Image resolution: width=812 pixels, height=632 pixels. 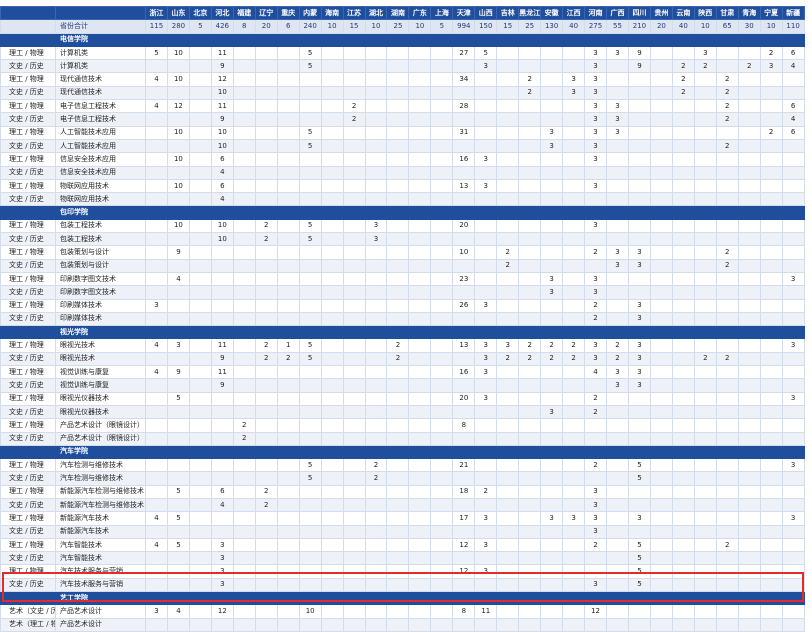 What do you see at coordinates (100, 452) in the screenshot?
I see `section-name: 汽车学院` at bounding box center [100, 452].